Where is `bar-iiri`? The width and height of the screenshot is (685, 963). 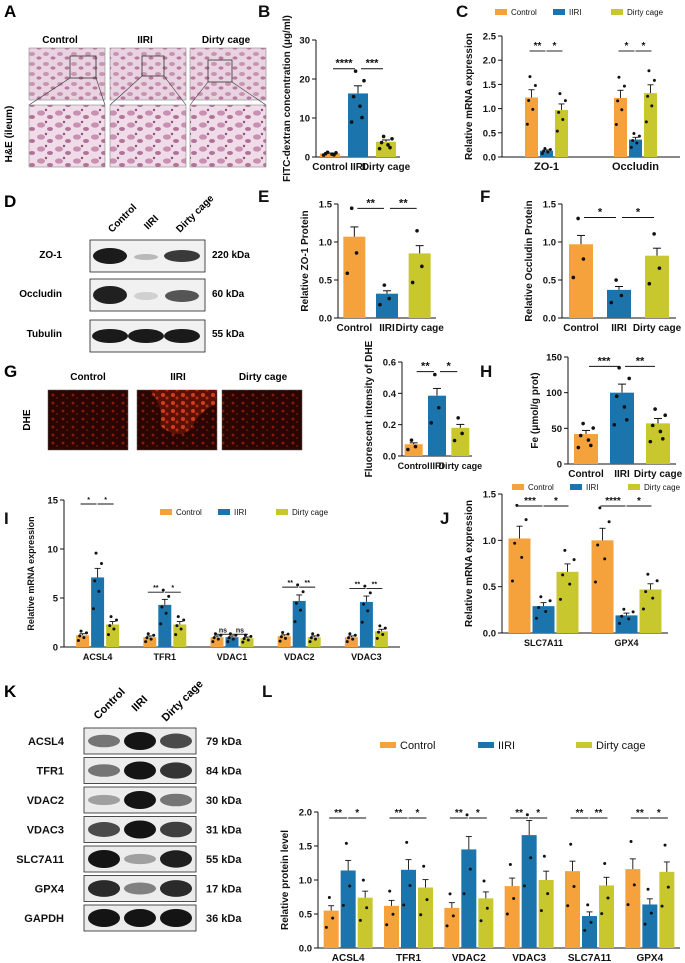
bar-iiri is located at coordinates (358, 125).